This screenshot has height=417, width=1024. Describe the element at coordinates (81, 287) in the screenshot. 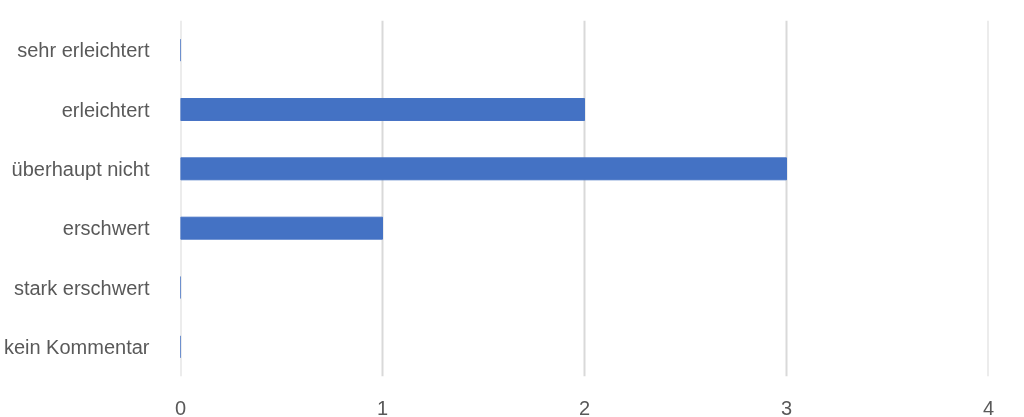

I see `y-tick-label: stark erschwert` at that location.